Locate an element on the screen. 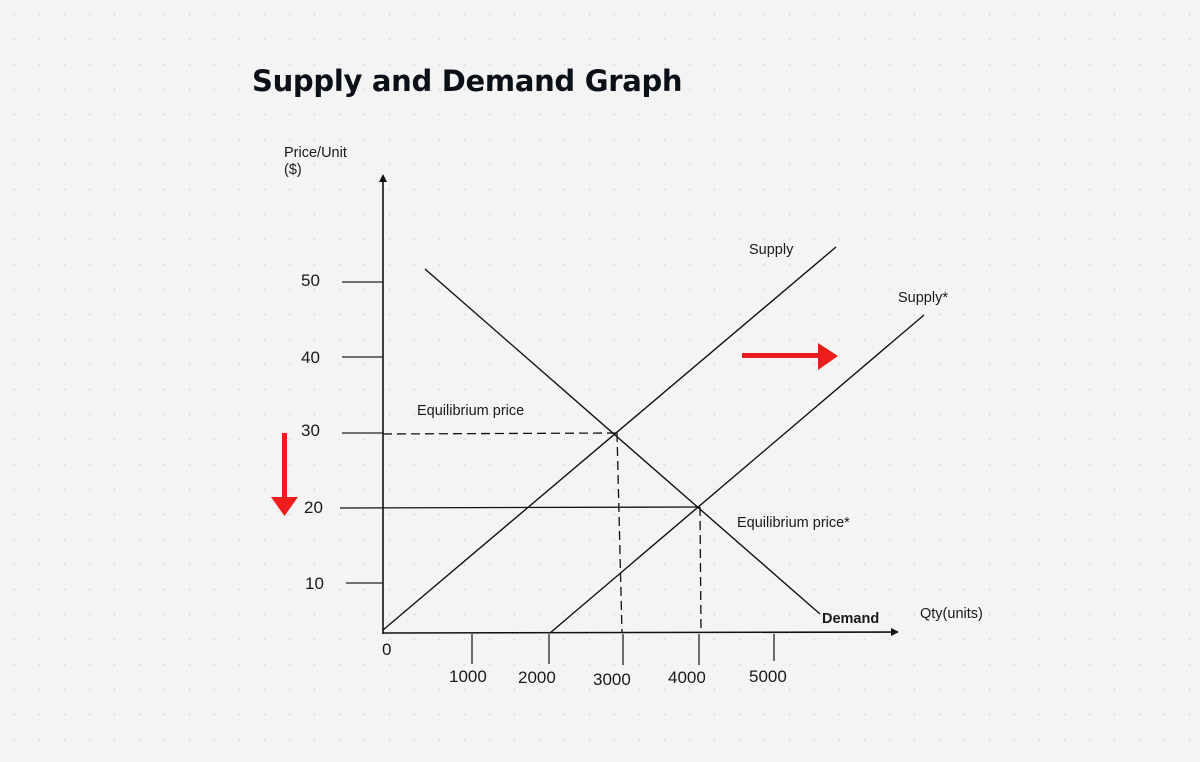  supply-star-curve is located at coordinates (737, 474).